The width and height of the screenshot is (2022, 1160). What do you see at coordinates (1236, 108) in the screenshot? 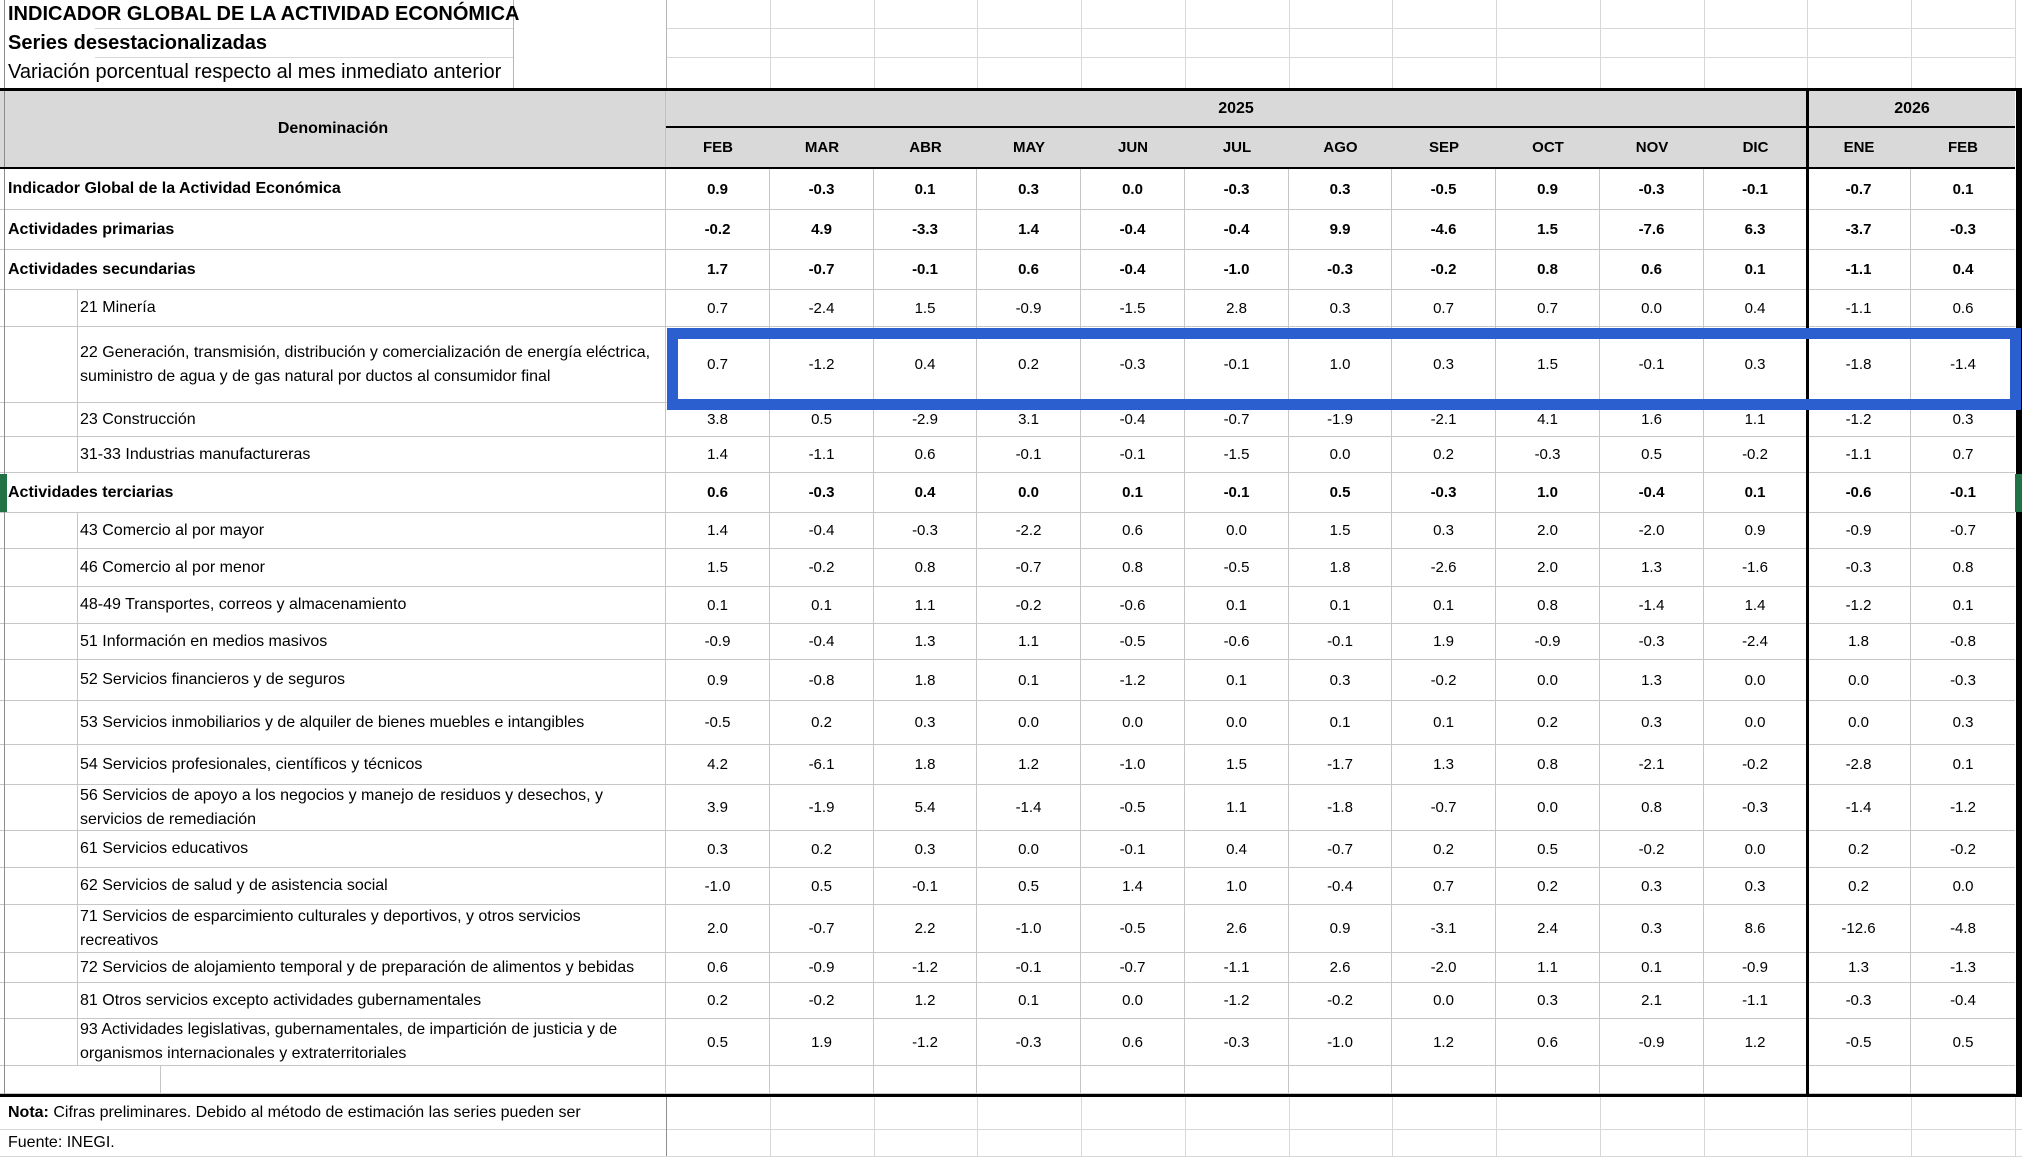
I see `year-header-2025: 2025` at bounding box center [1236, 108].